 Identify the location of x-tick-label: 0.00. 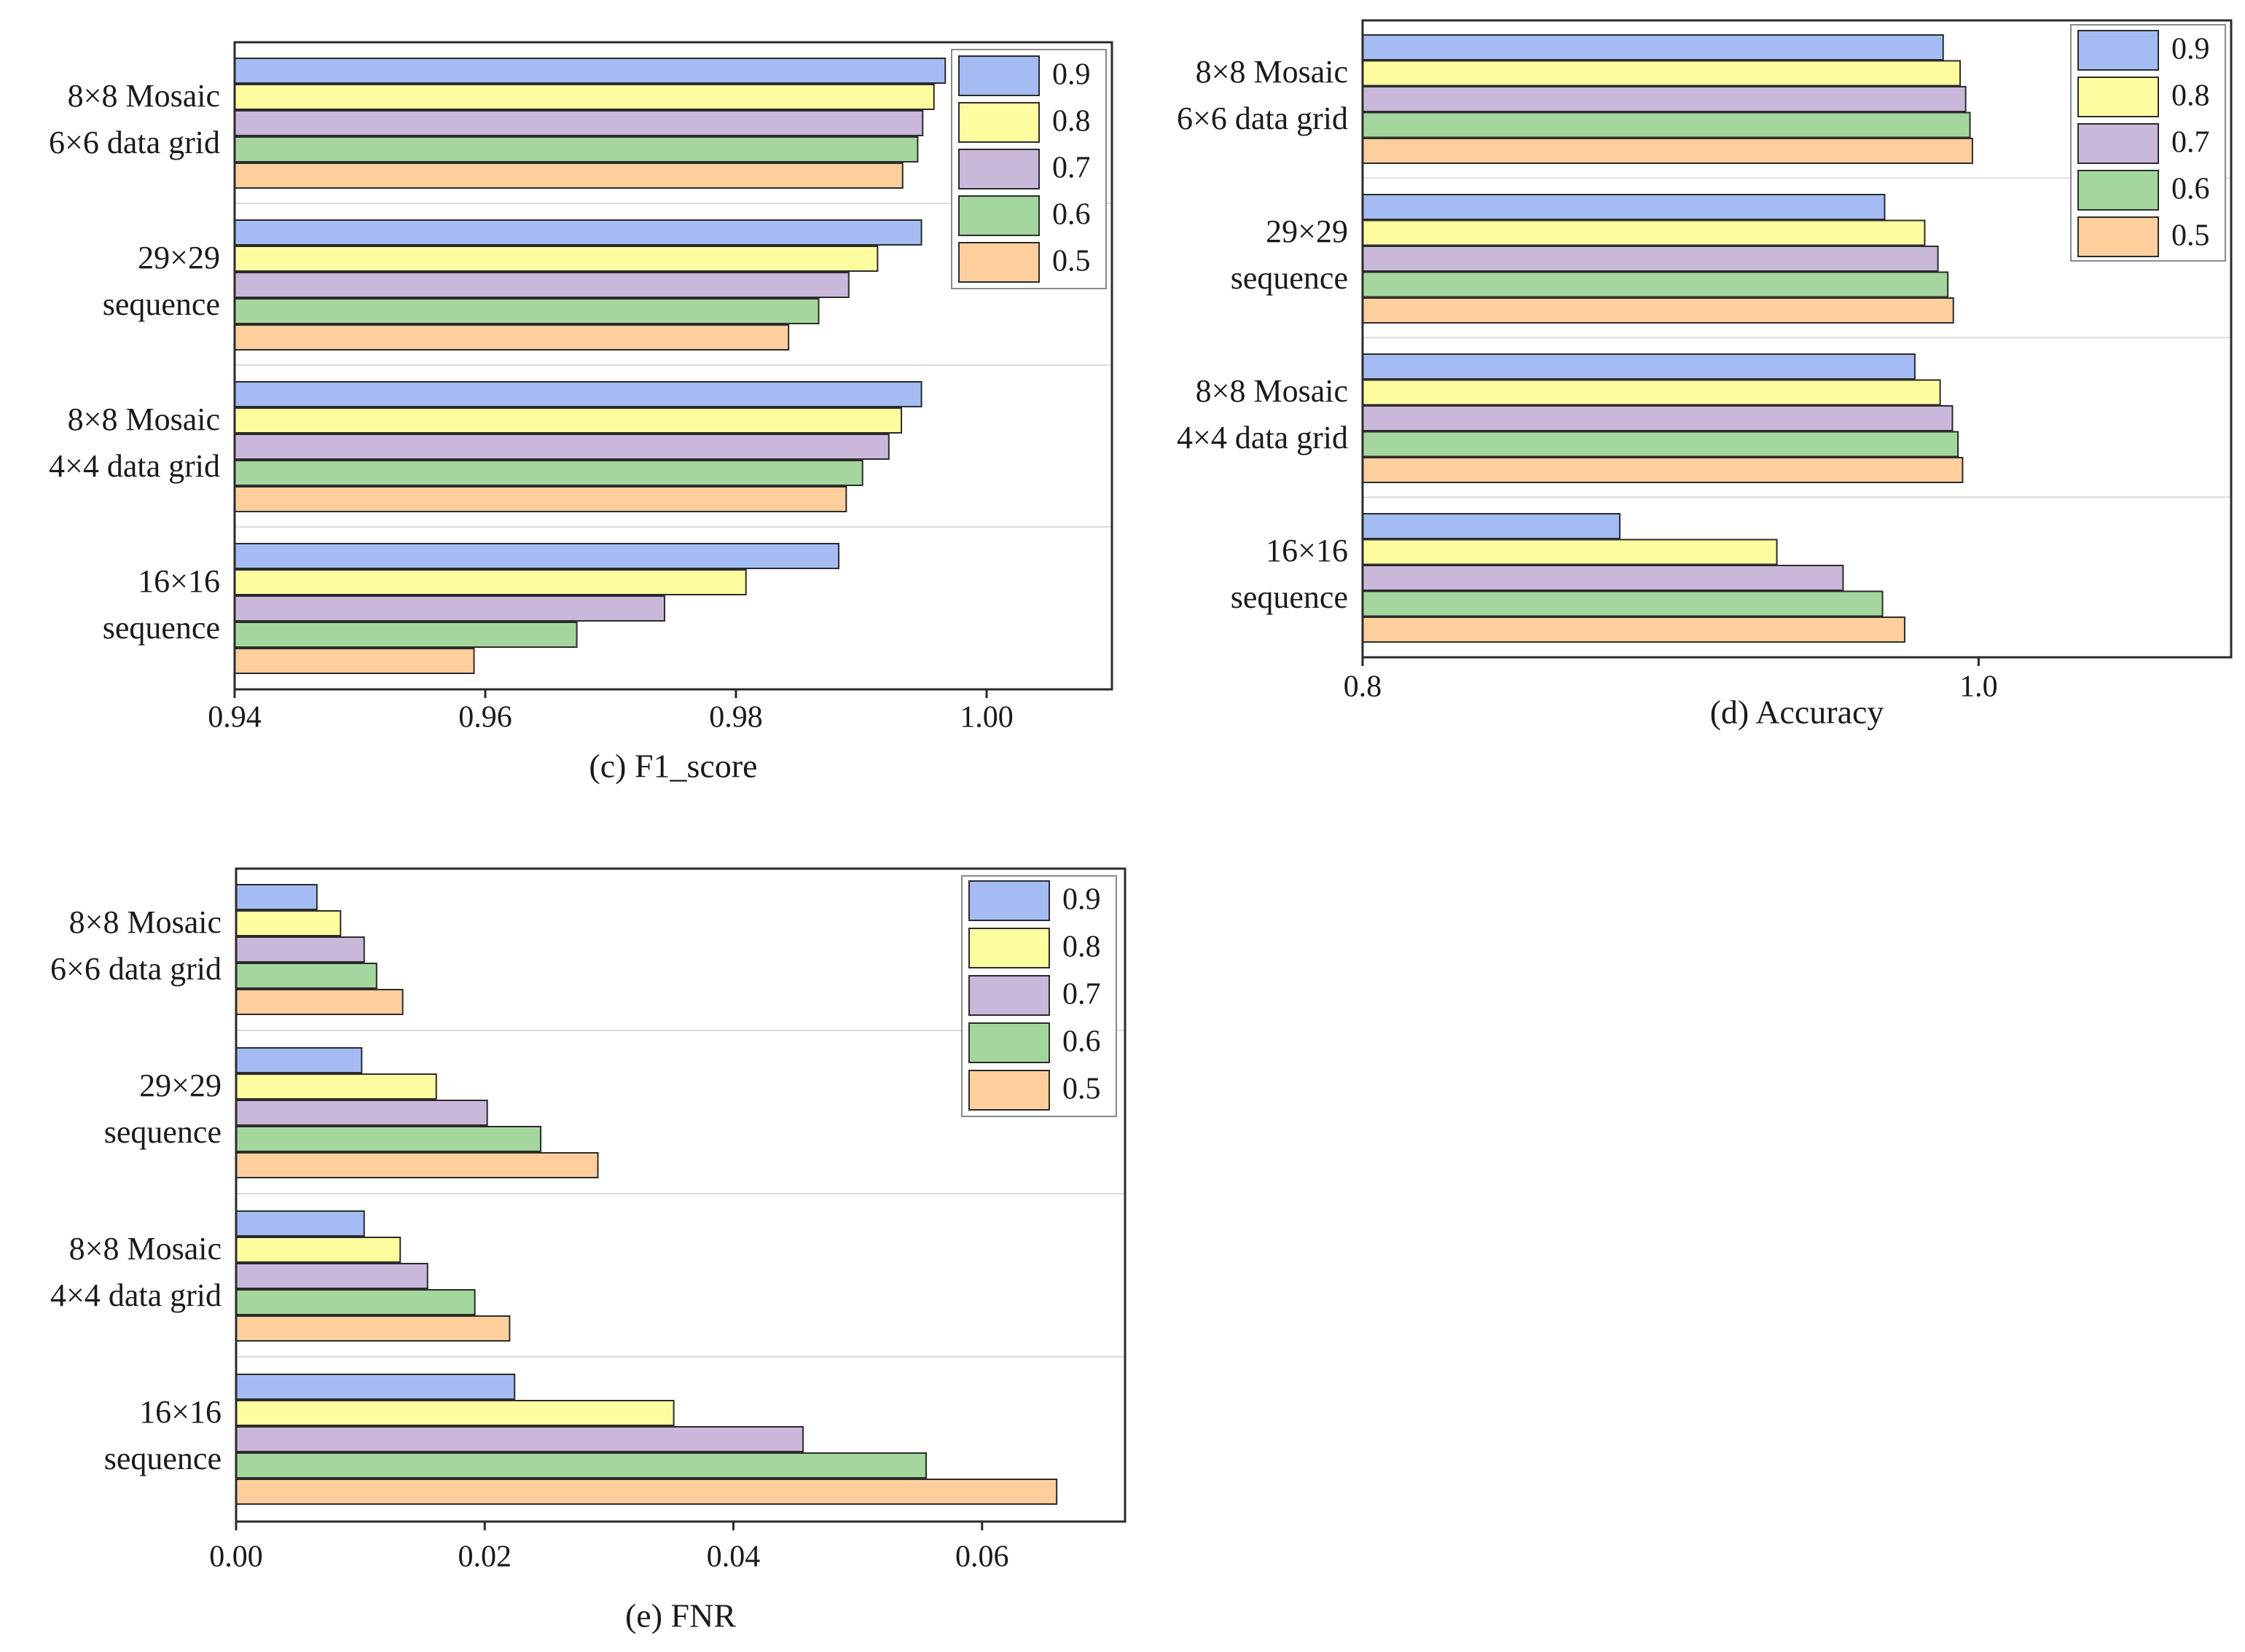
(236, 1558).